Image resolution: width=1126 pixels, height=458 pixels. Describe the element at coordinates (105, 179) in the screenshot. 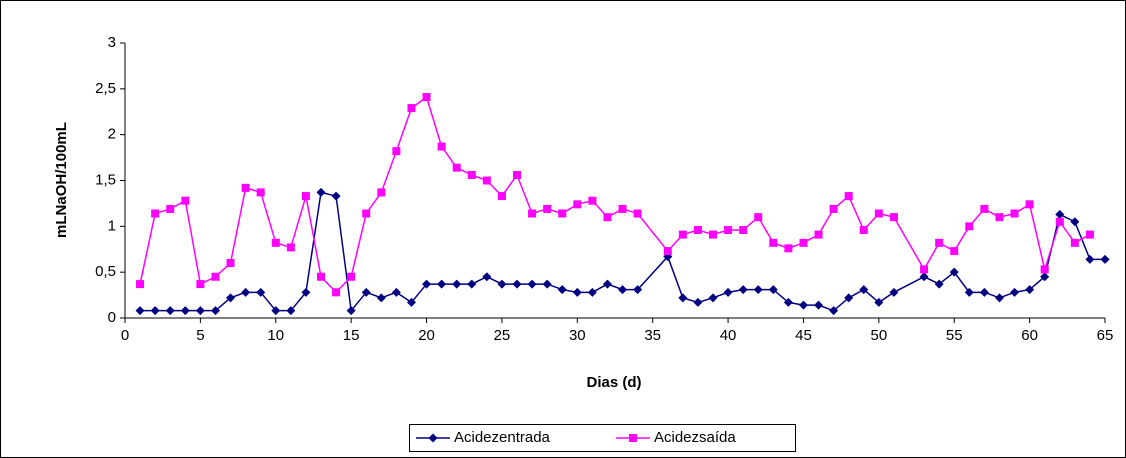

I see `y-tick-label: 1,5` at that location.